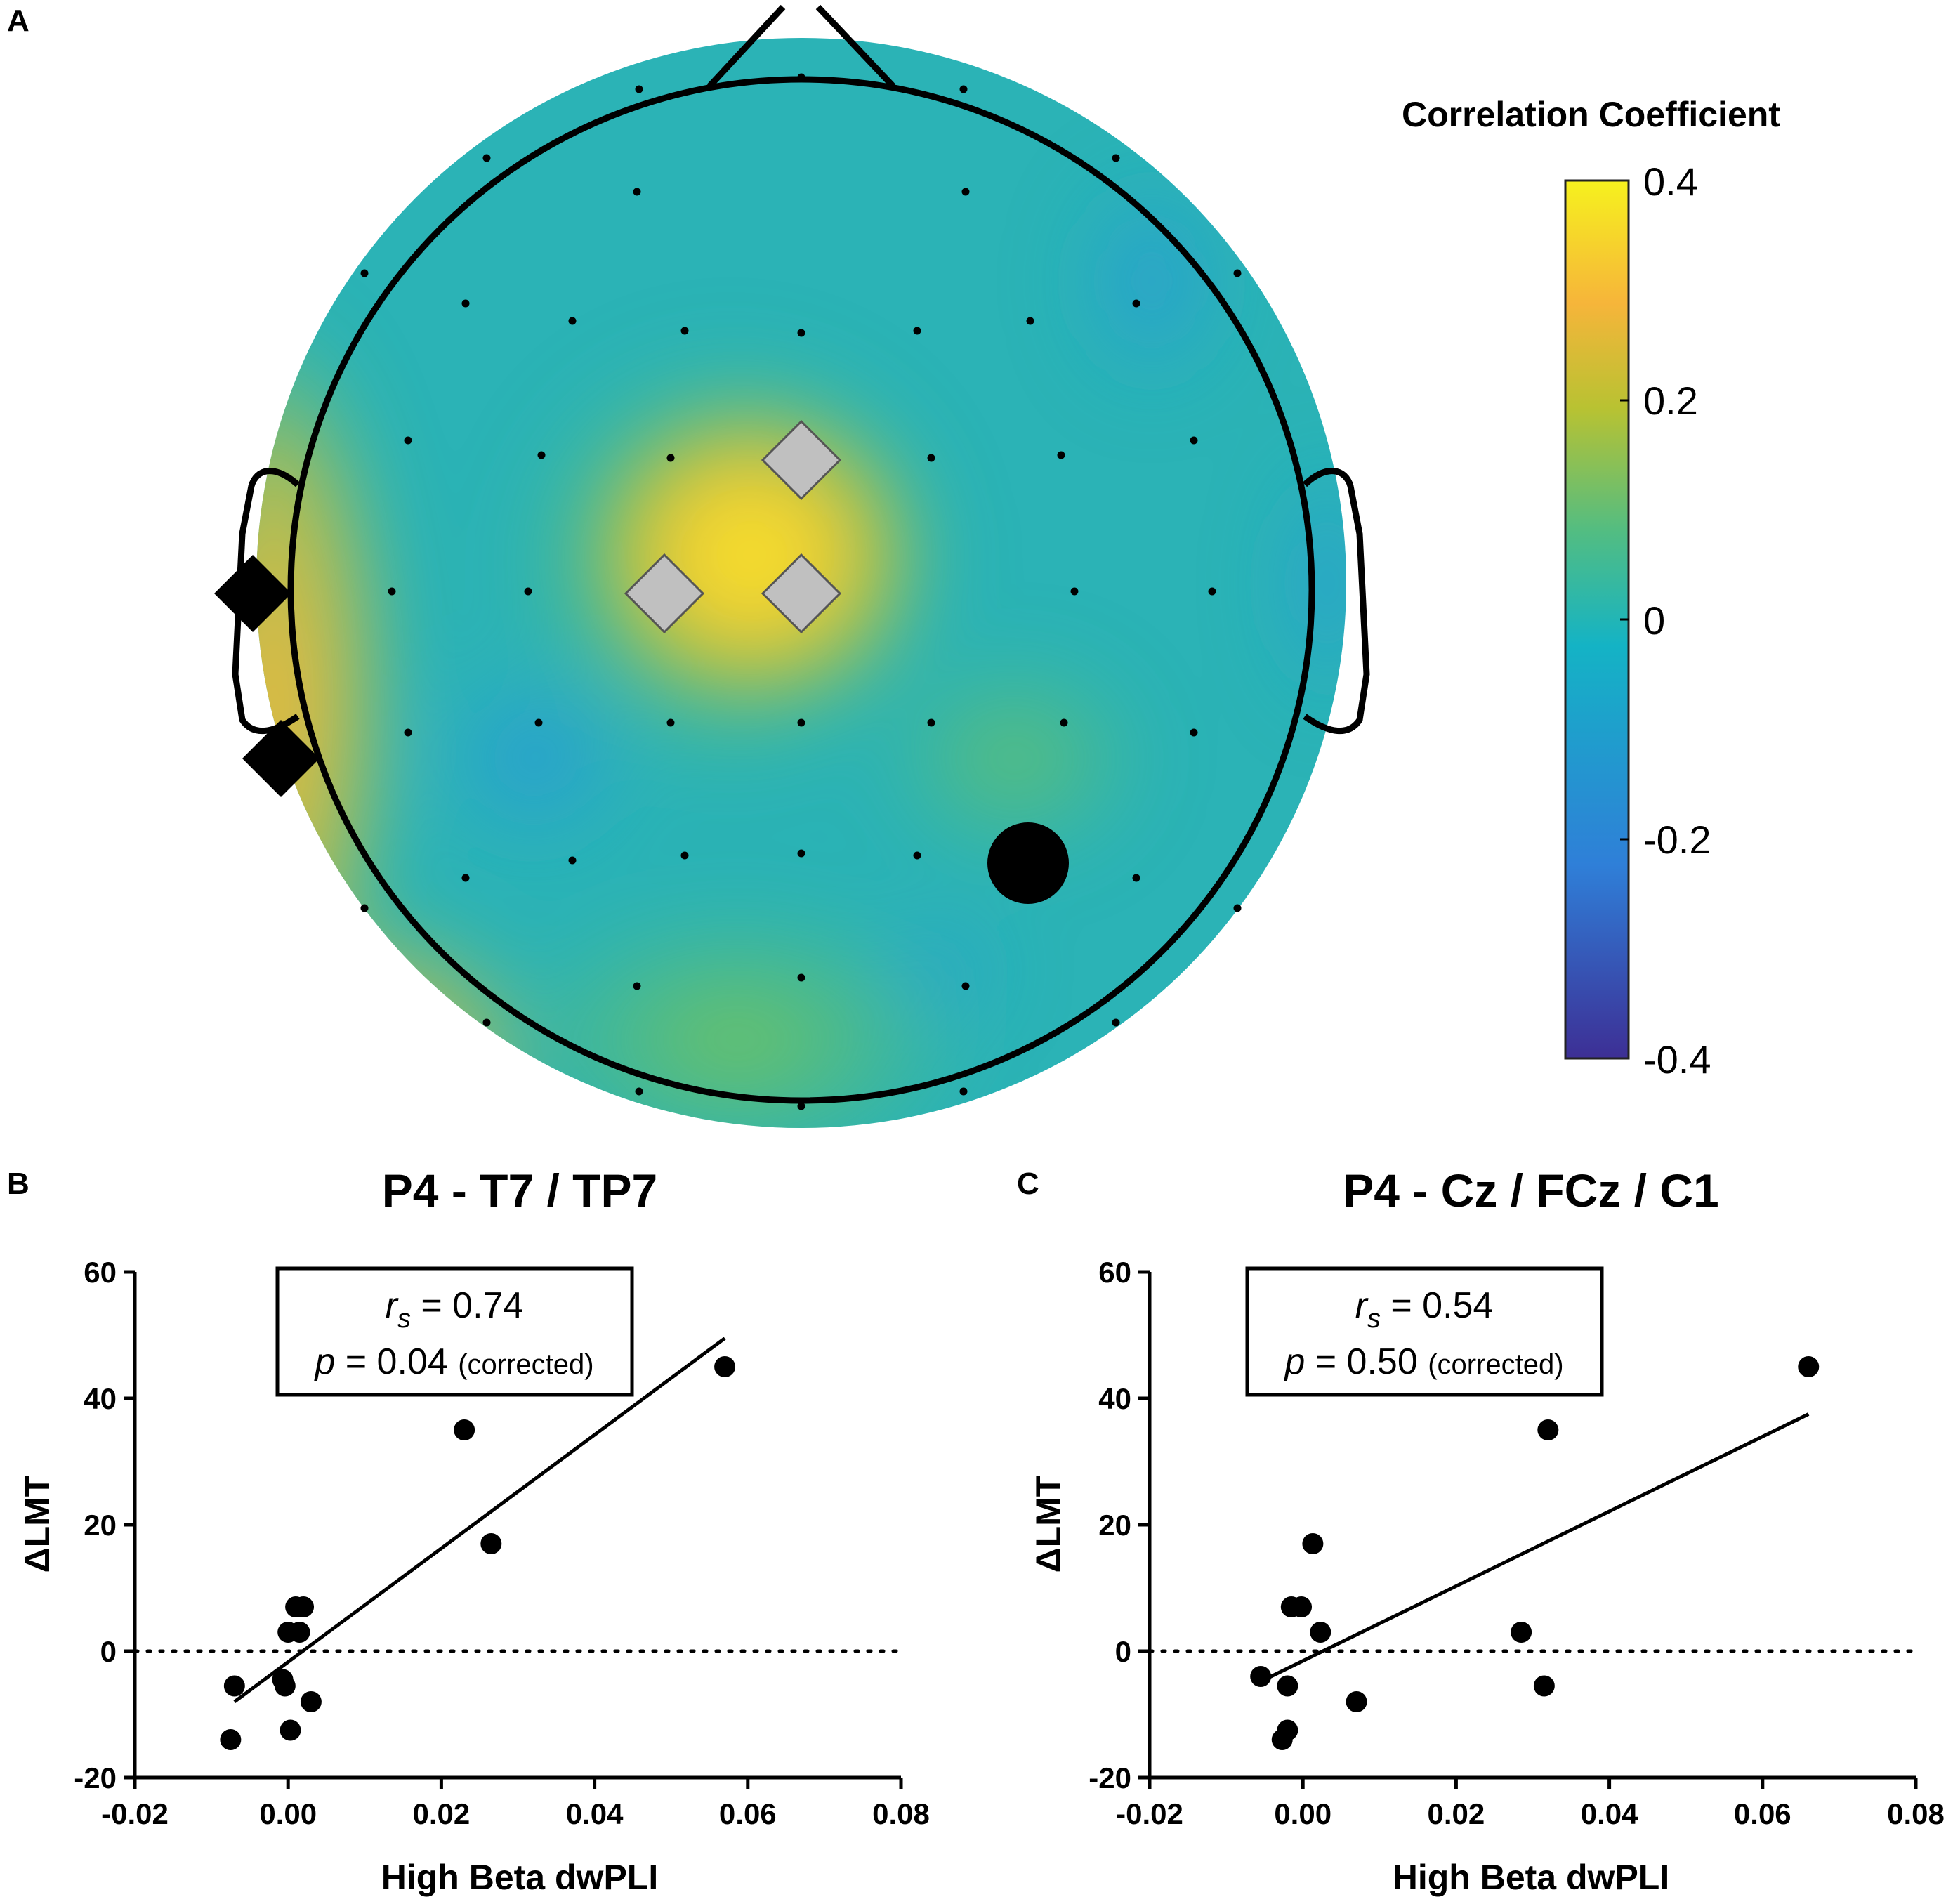 This screenshot has width=1953, height=1904. Describe the element at coordinates (1677, 840) in the screenshot. I see `colorbar-tick-label: -0.2` at that location.